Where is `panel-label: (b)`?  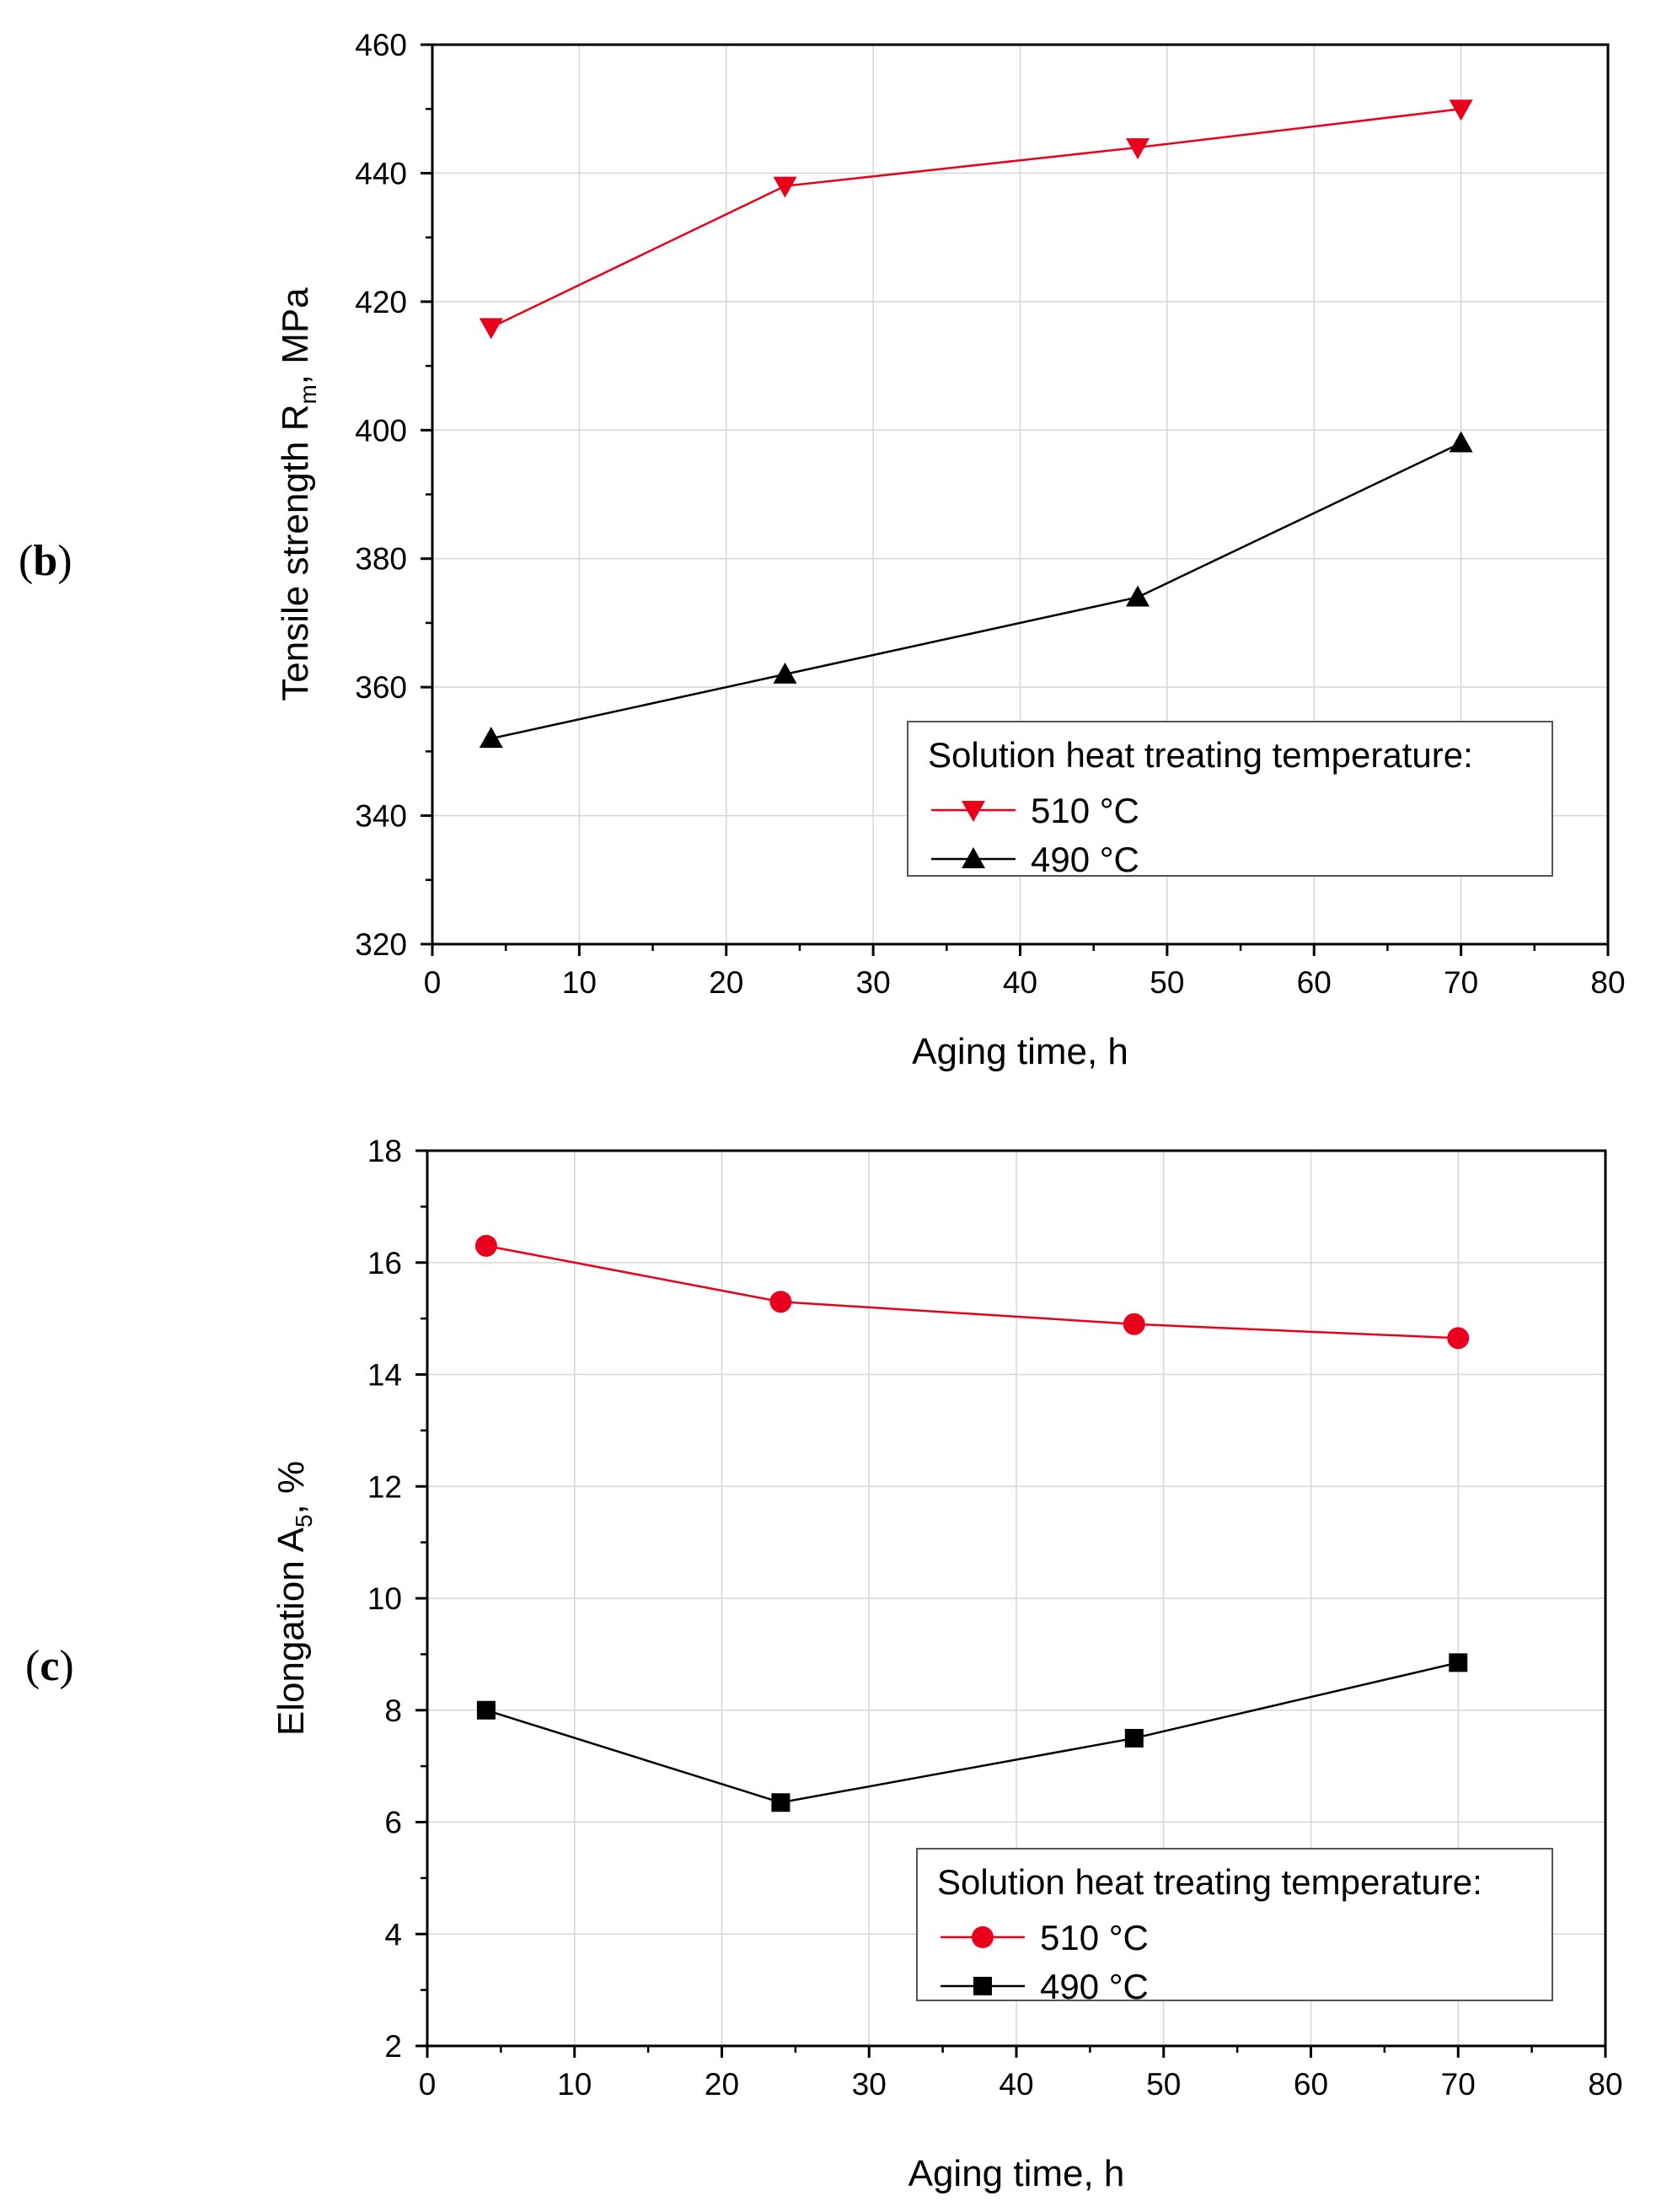
panel-label: (b) is located at coordinates (45, 561).